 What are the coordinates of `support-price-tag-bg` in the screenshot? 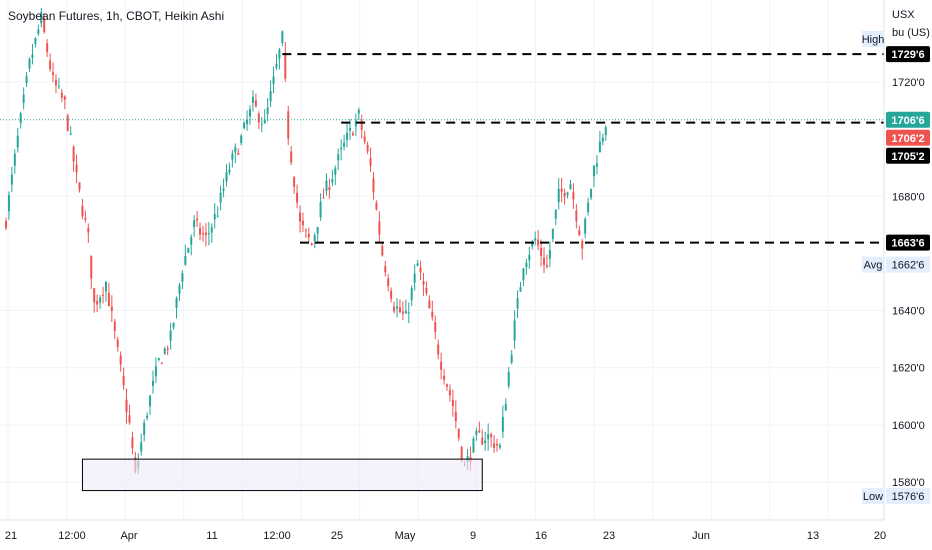 It's located at (908, 242).